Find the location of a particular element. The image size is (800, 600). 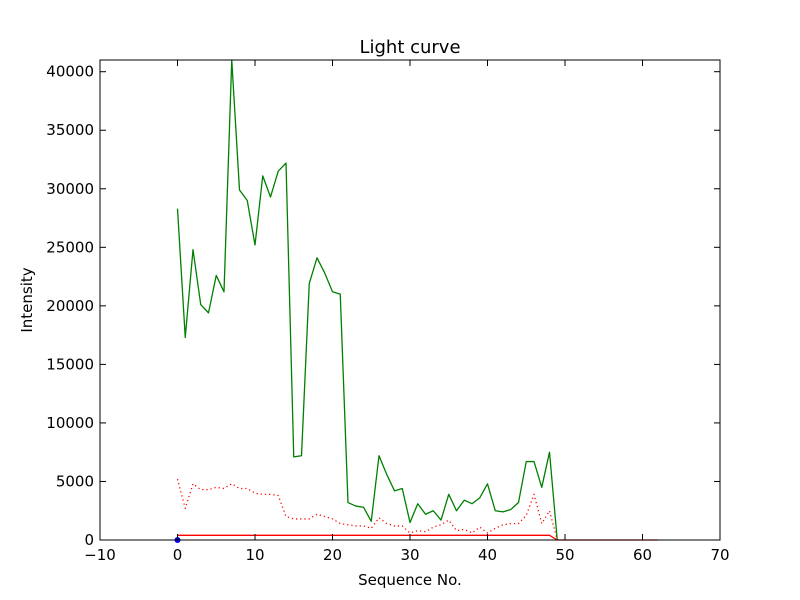

x-tick-label: 70 is located at coordinates (719, 555).